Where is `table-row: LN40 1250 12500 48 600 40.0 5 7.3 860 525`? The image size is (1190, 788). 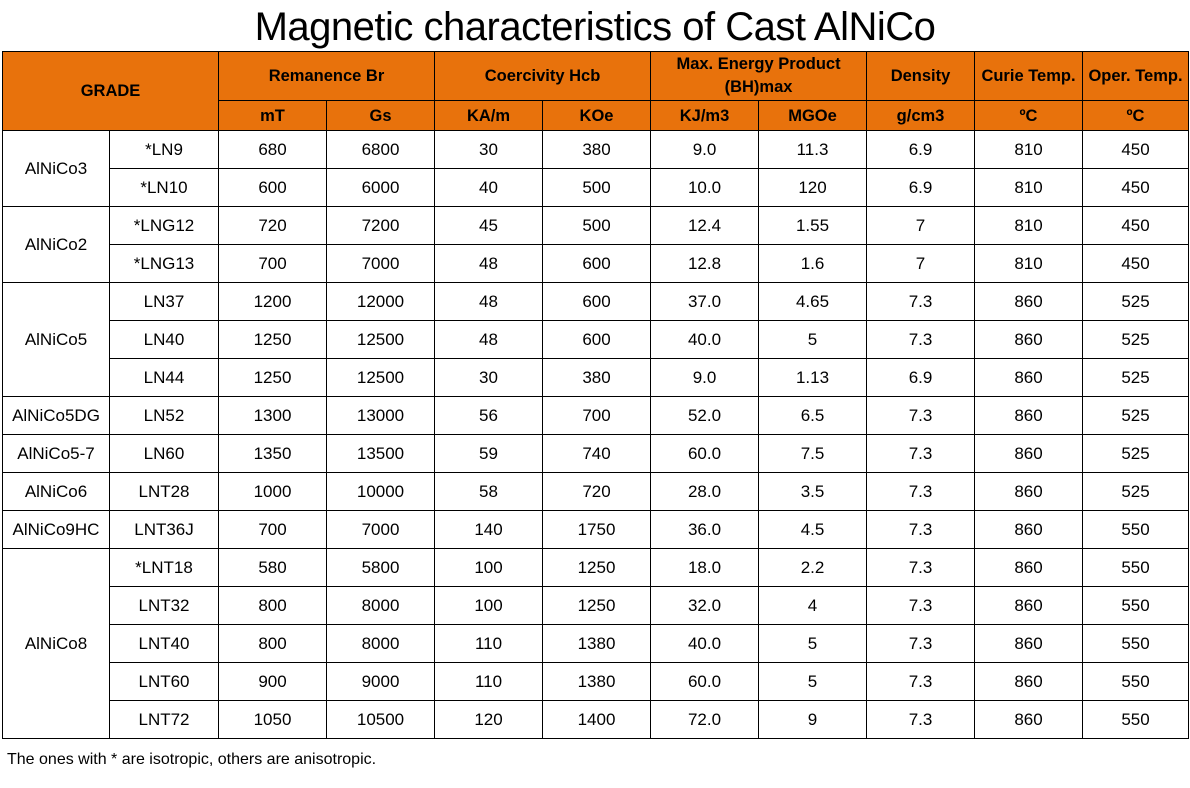 table-row: LN40 1250 12500 48 600 40.0 5 7.3 860 525 is located at coordinates (596, 339).